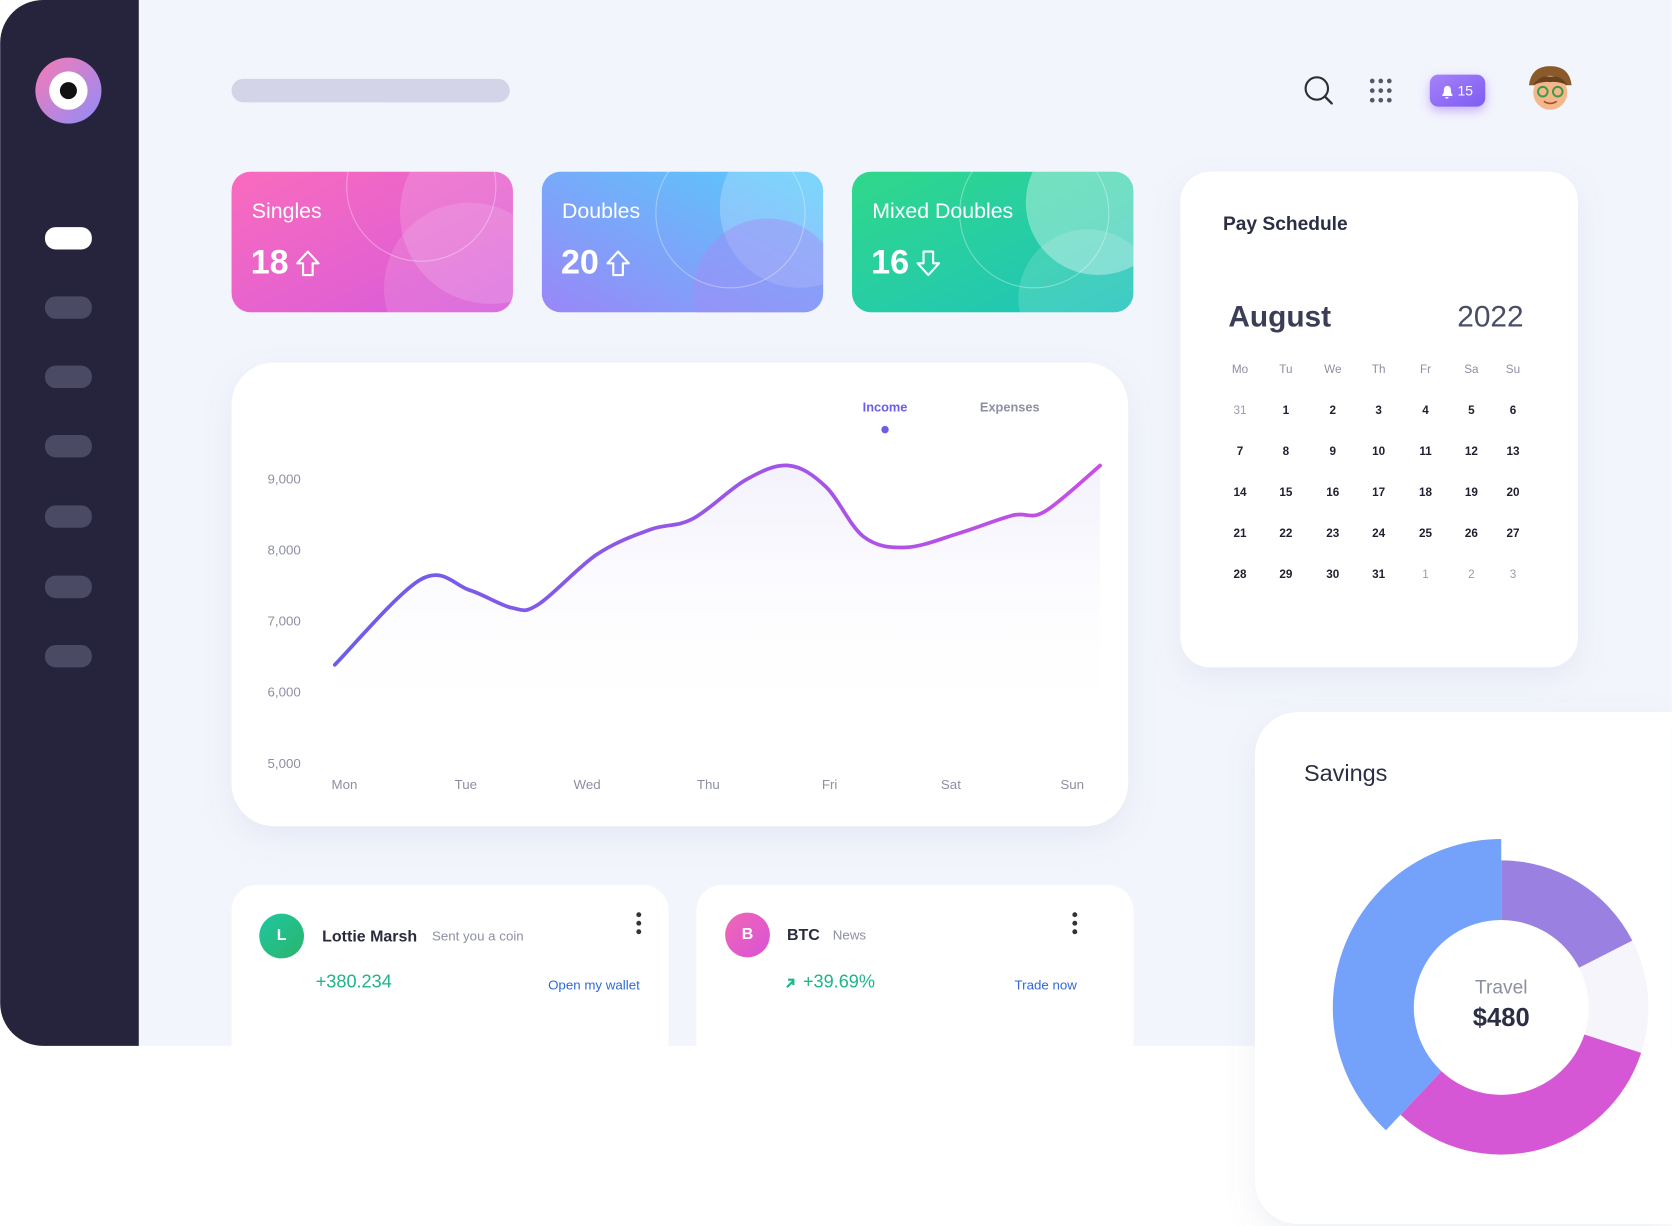 The width and height of the screenshot is (1672, 1226). I want to click on calendar-day: 2, so click(1333, 410).